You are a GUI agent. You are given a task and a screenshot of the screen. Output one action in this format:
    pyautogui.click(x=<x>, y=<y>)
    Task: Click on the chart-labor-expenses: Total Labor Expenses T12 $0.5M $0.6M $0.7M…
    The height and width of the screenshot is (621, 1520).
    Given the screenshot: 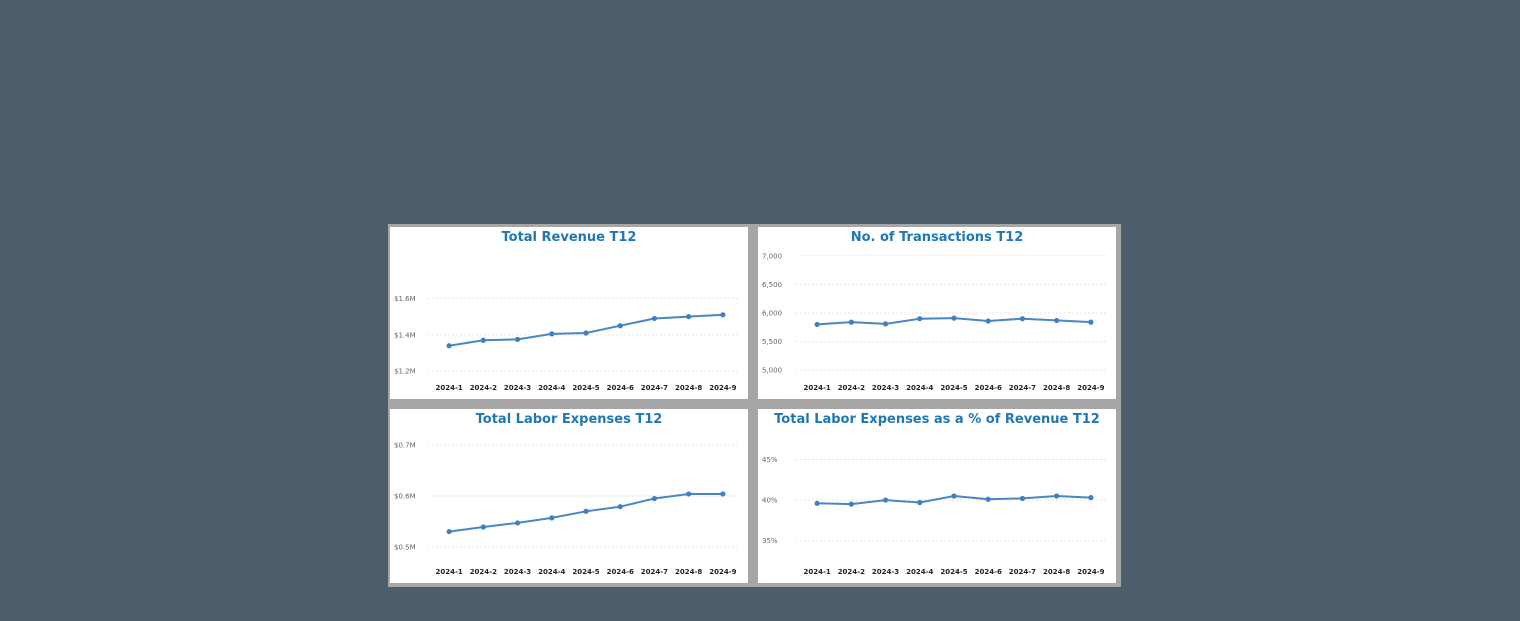 What is the action you would take?
    pyautogui.click(x=569, y=496)
    